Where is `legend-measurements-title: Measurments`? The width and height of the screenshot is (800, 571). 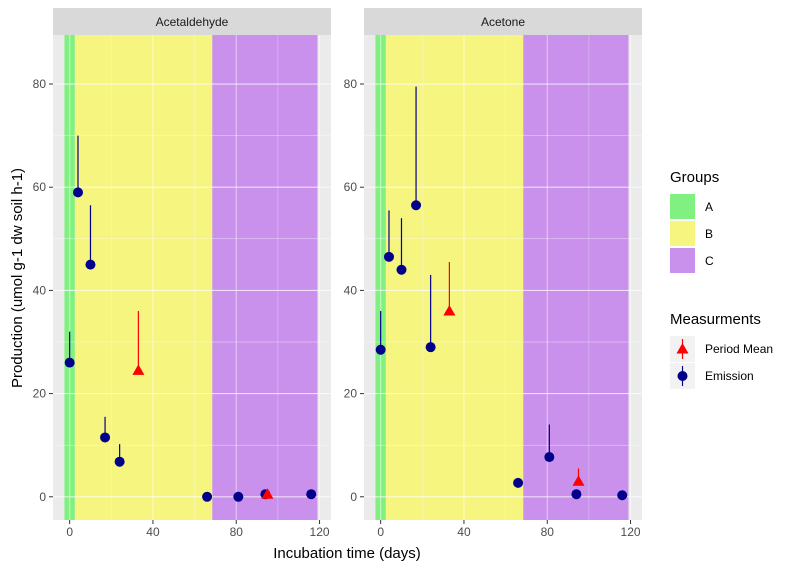
legend-measurements-title: Measurments is located at coordinates (715, 319).